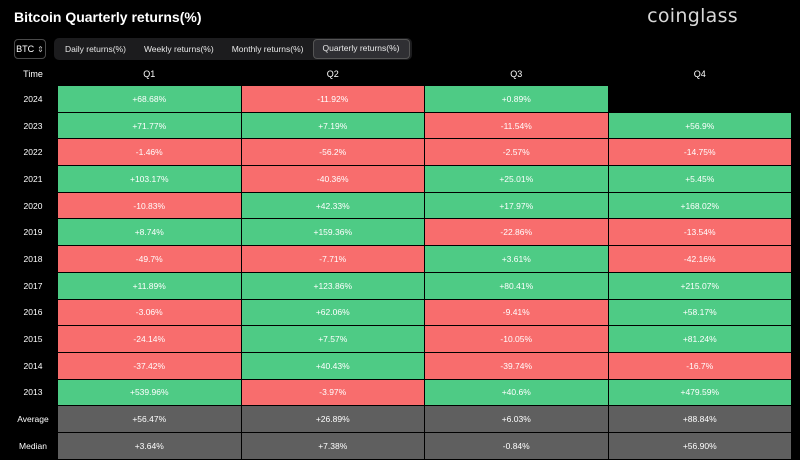  What do you see at coordinates (516, 74) in the screenshot?
I see `header-q3: Q3` at bounding box center [516, 74].